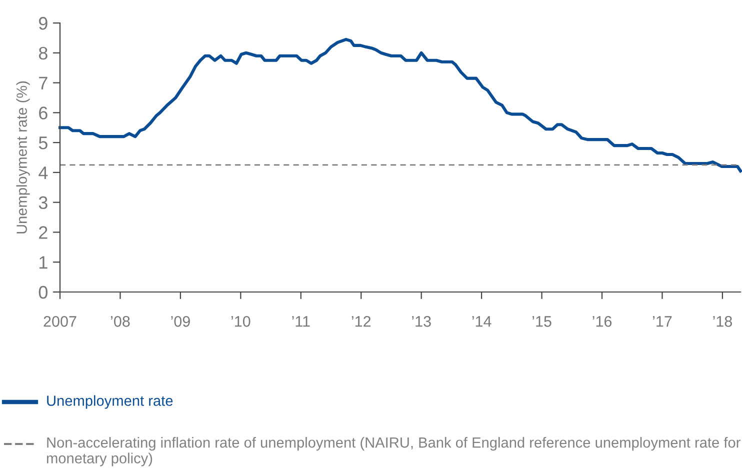 This screenshot has width=742, height=474. Describe the element at coordinates (43, 83) in the screenshot. I see `y-tick-label: 7` at that location.